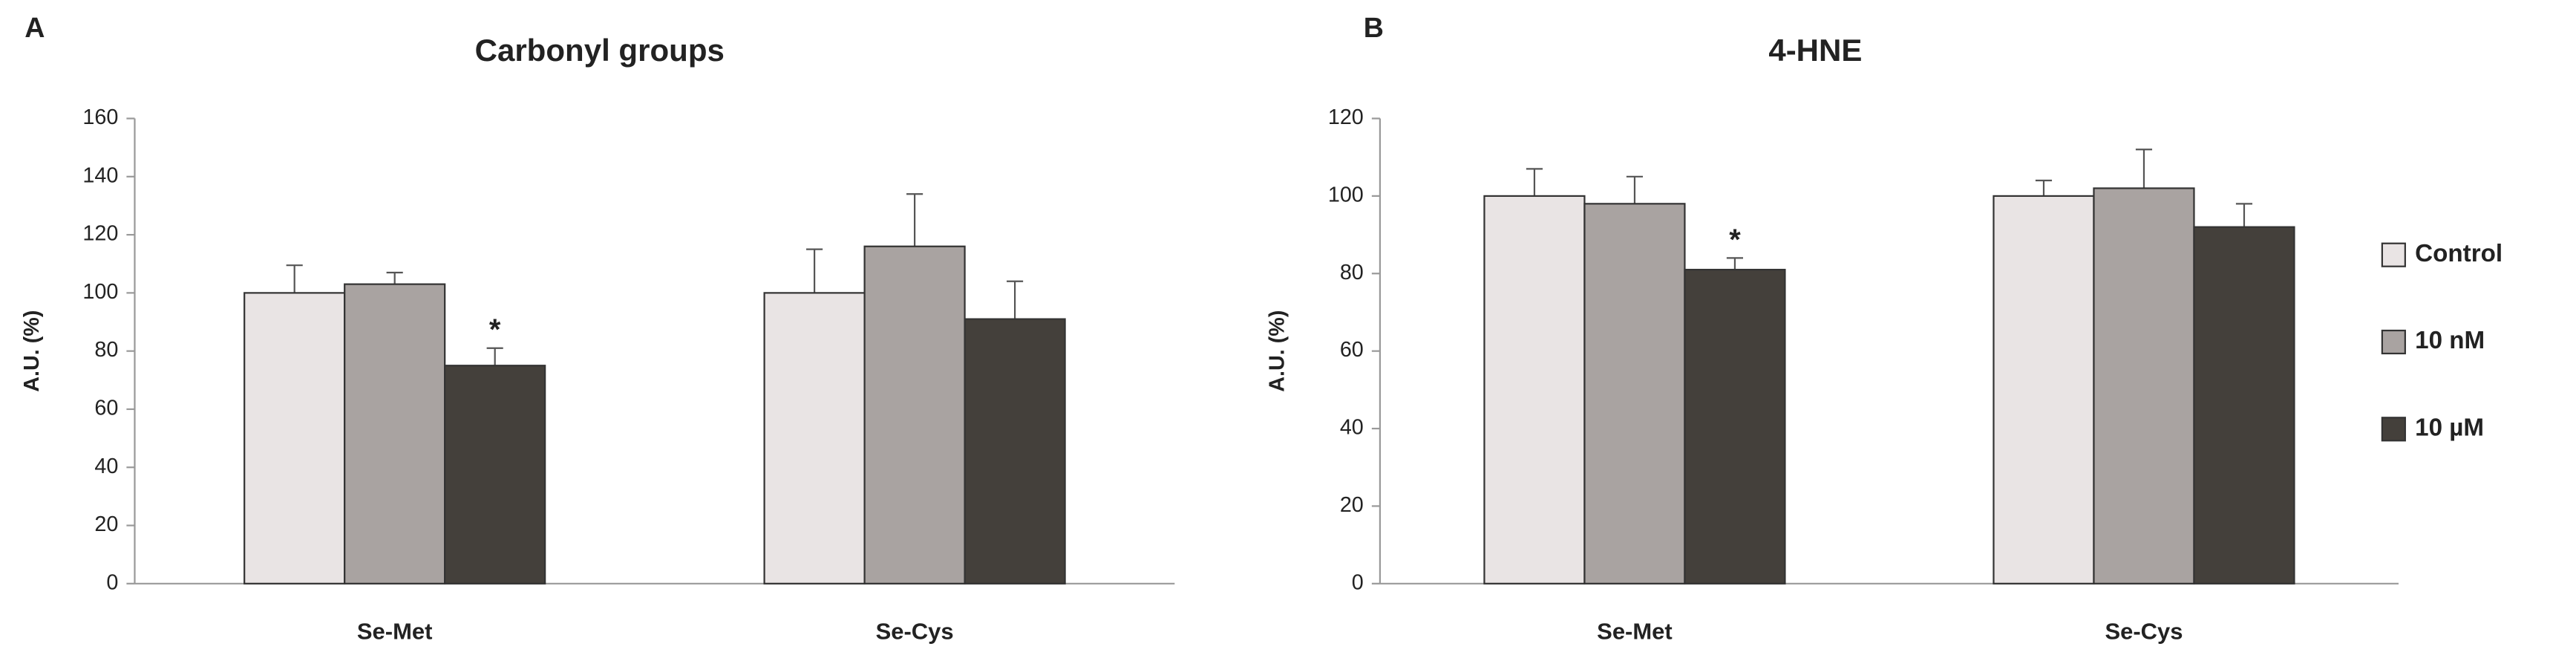 The width and height of the screenshot is (2576, 661). What do you see at coordinates (100, 117) in the screenshot?
I see `y-tick-label: 160` at bounding box center [100, 117].